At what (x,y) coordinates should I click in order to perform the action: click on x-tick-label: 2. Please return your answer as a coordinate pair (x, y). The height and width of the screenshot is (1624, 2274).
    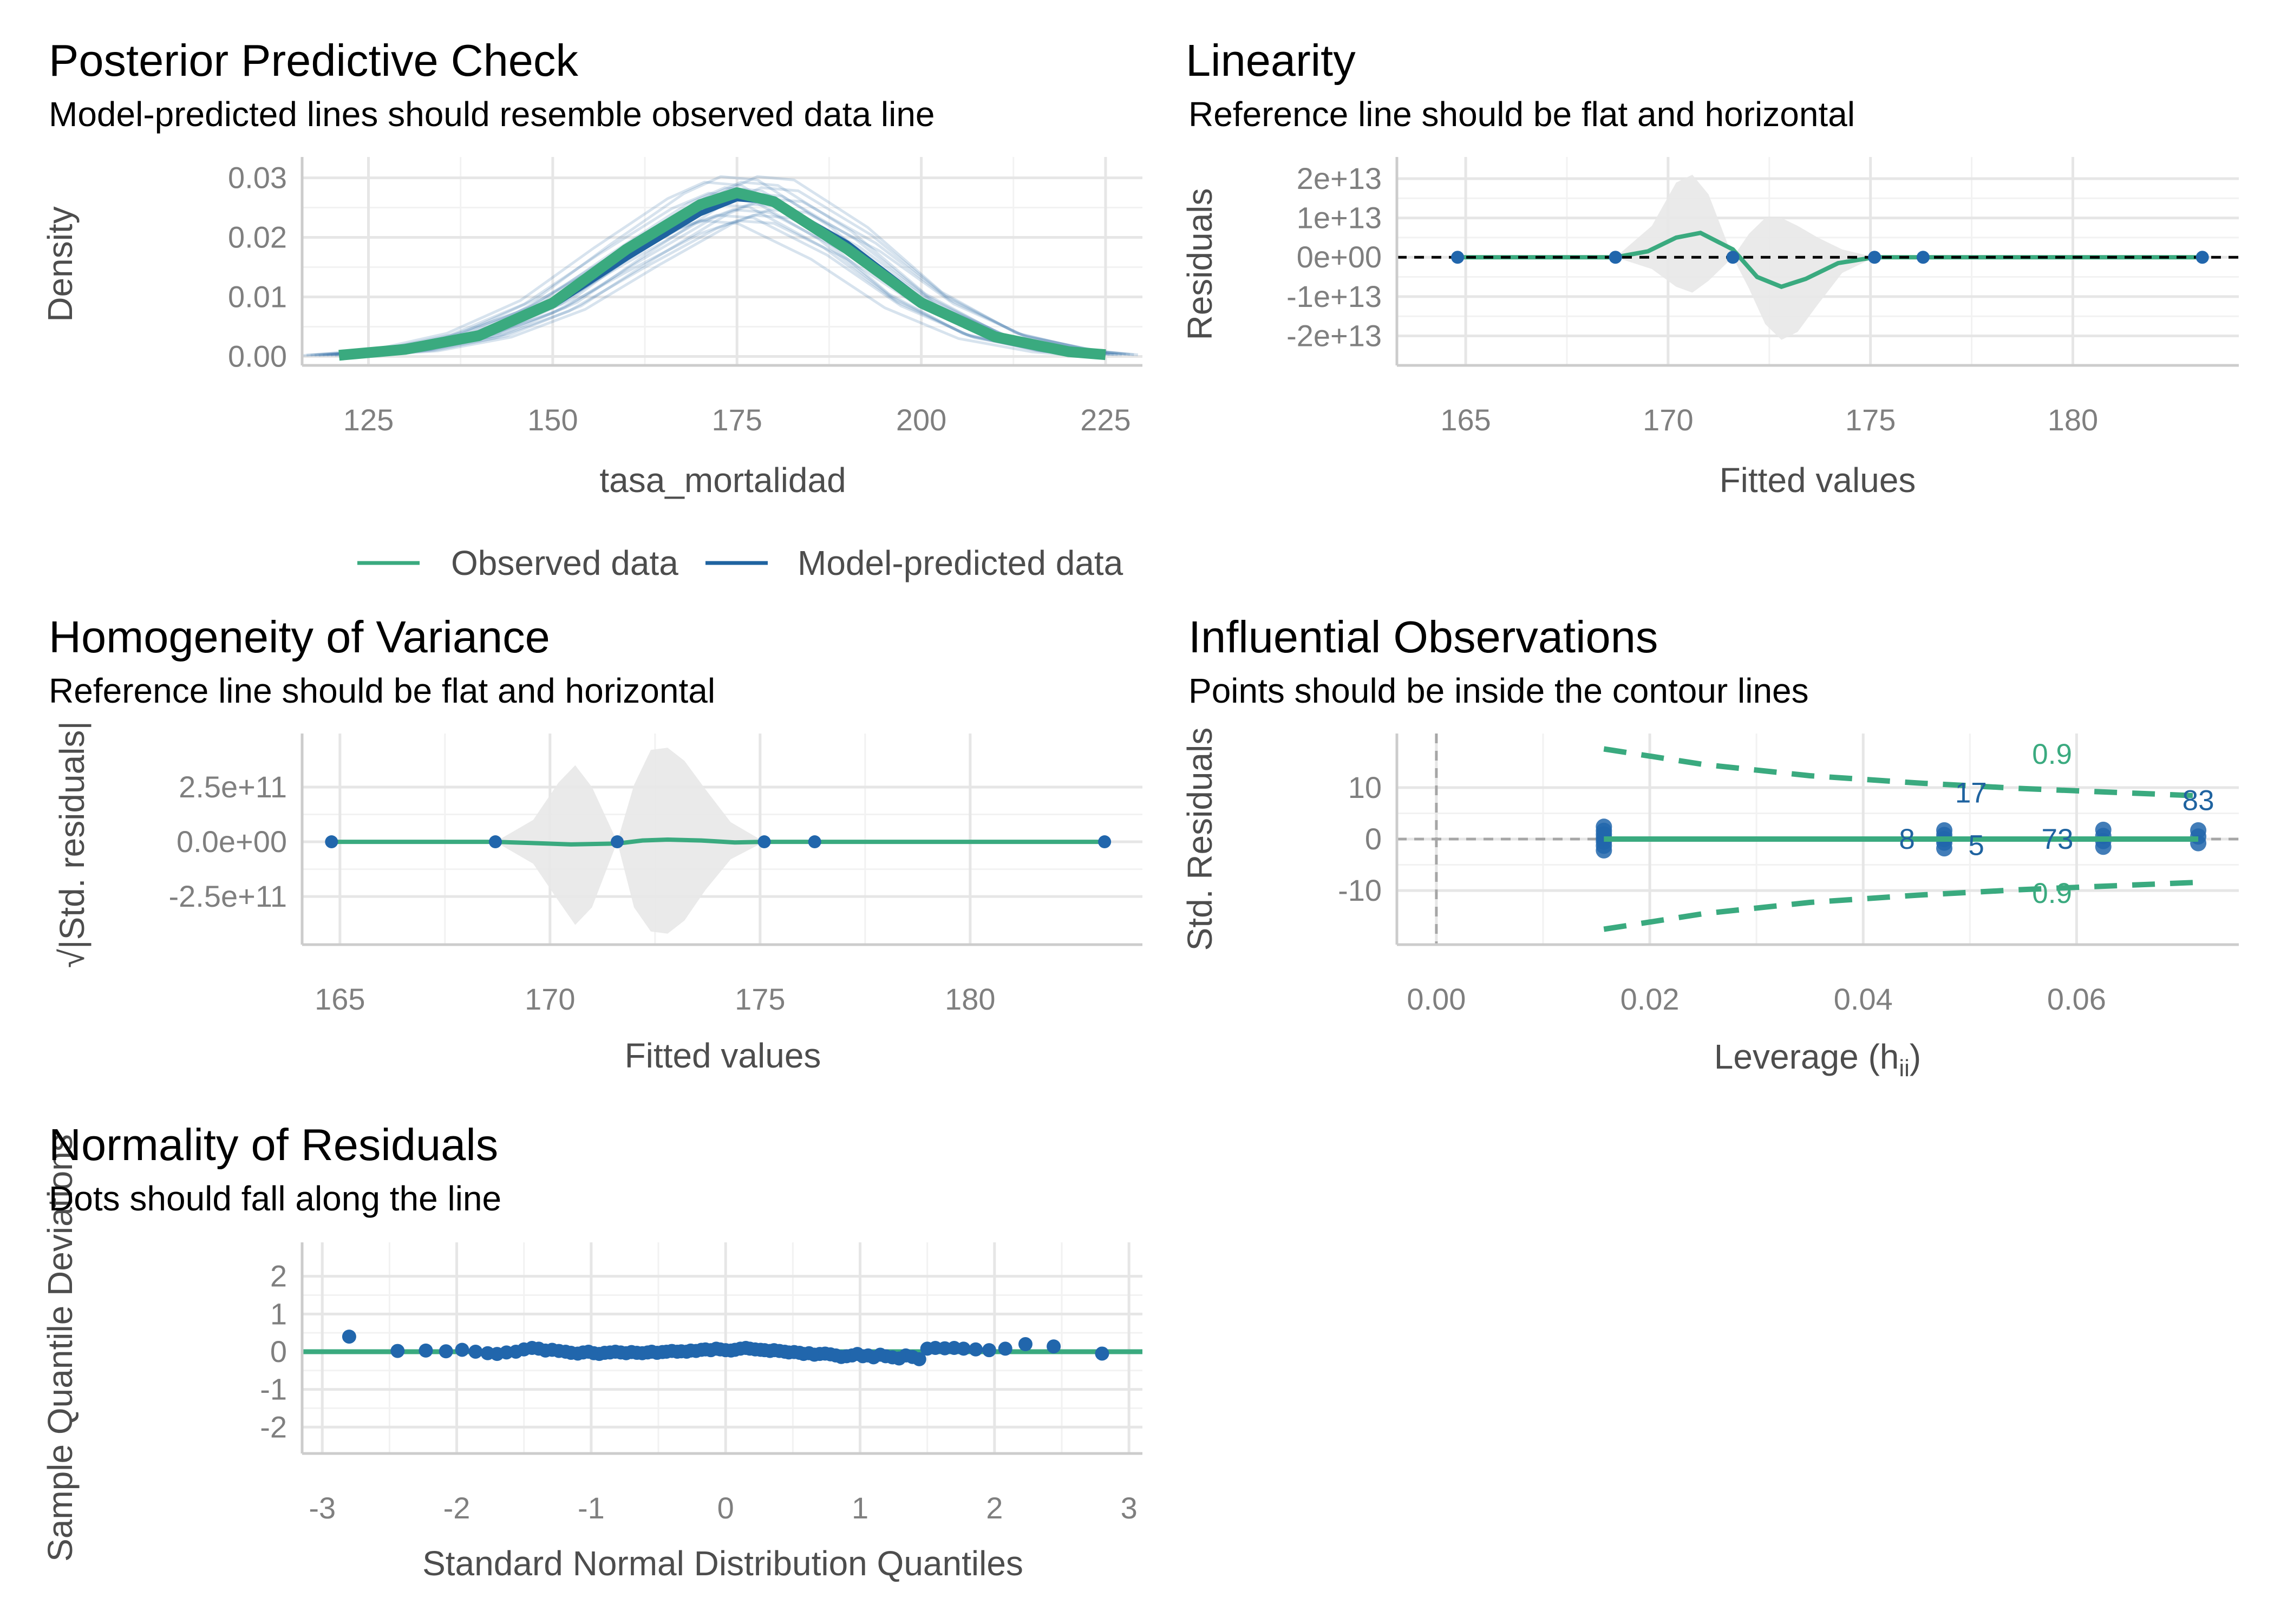
    Looking at the image, I should click on (995, 1508).